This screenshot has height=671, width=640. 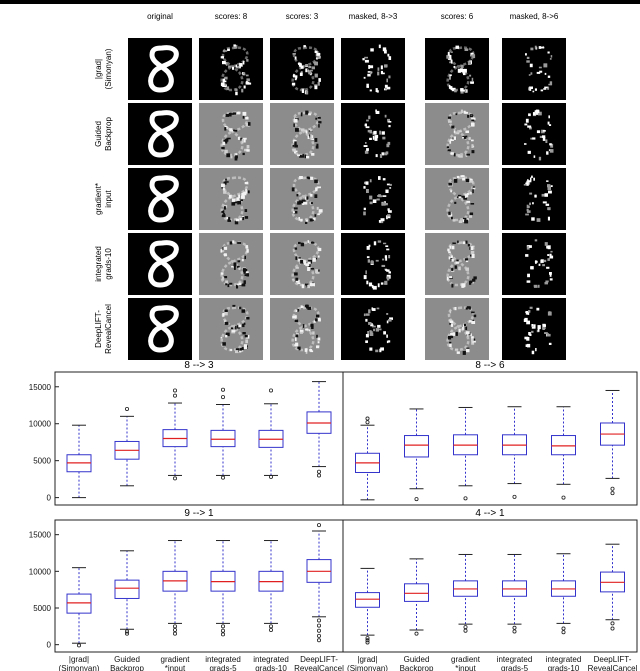 What do you see at coordinates (465, 667) in the screenshot?
I see `x-tick-label-line: *input` at bounding box center [465, 667].